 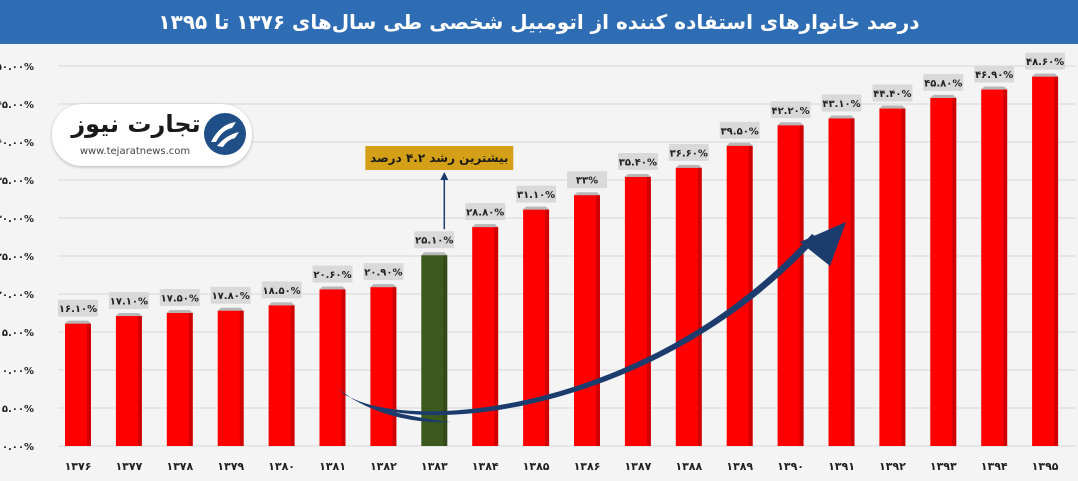 I want to click on data-label: ۴۴.۴۰%, so click(x=892, y=94).